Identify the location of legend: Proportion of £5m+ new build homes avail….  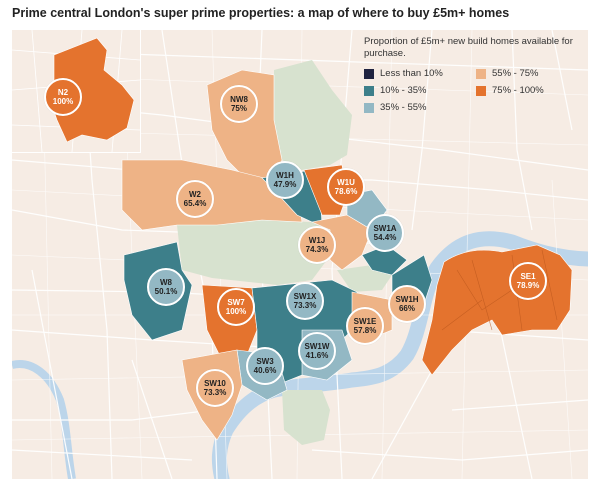
(469, 74).